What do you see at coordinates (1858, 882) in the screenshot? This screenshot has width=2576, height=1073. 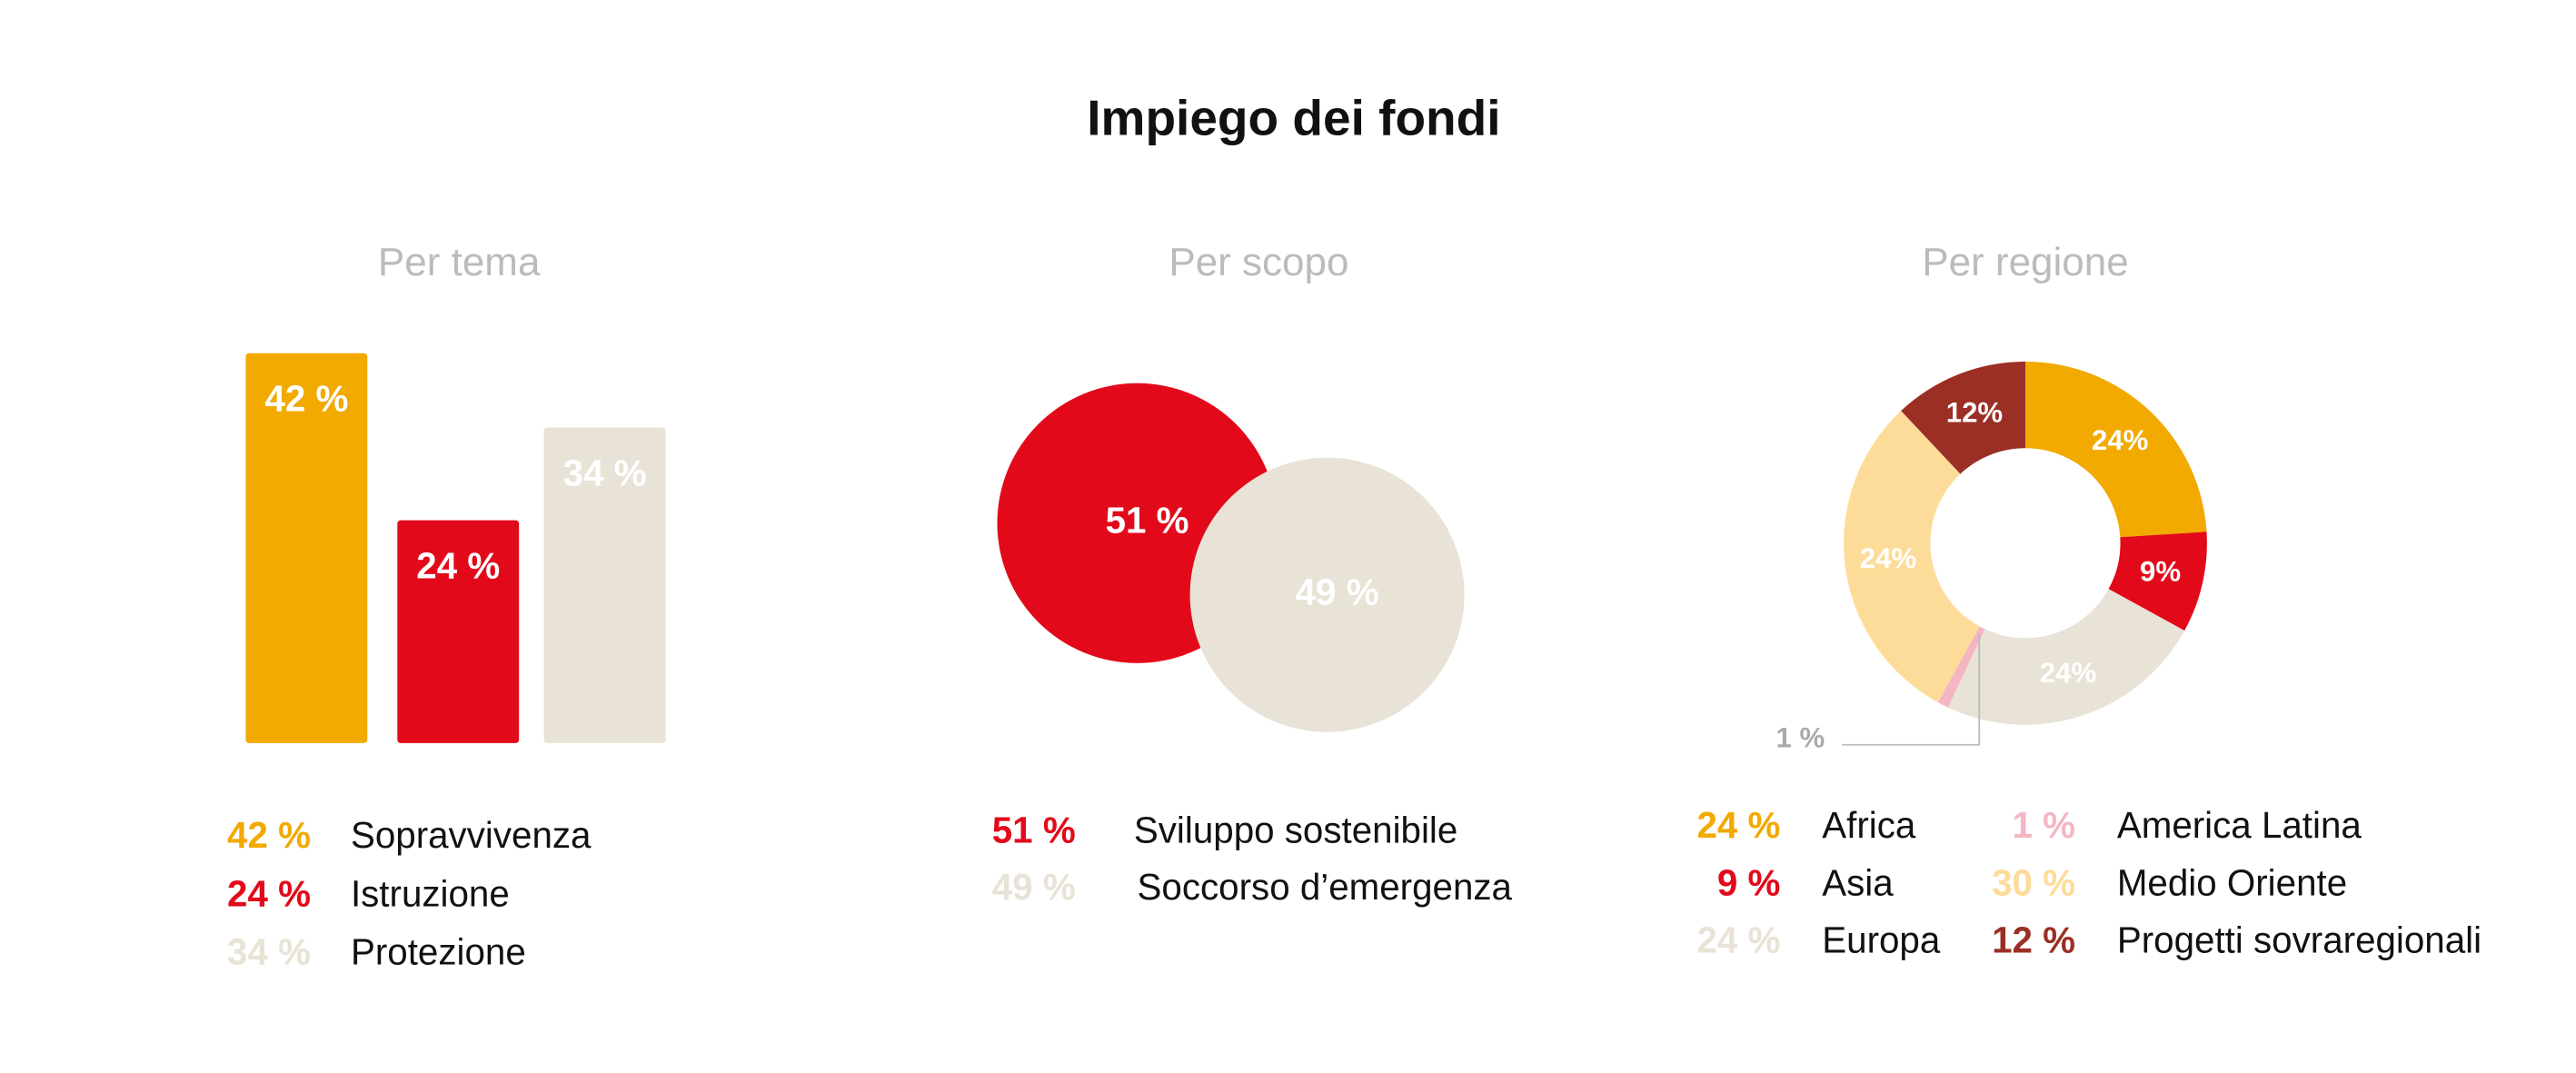 I see `legend-label: Asia` at bounding box center [1858, 882].